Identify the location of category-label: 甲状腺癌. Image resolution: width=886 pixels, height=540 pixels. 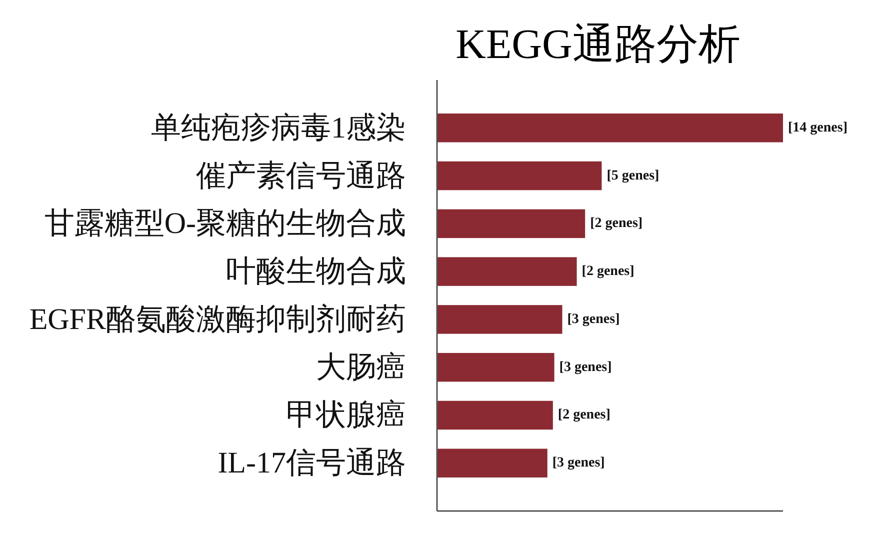
(346, 415).